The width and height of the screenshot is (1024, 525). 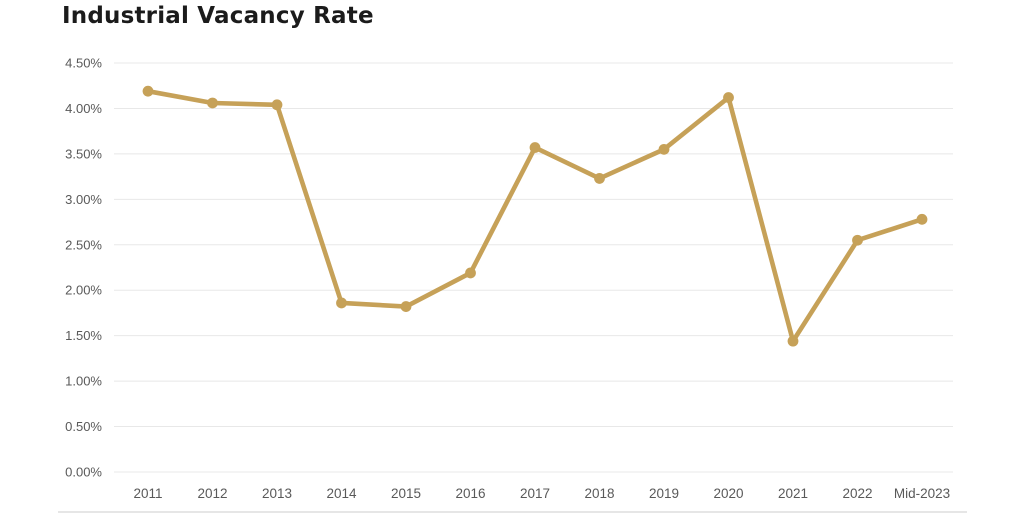 What do you see at coordinates (83, 290) in the screenshot?
I see `y-axis-tick-label: 2.00%` at bounding box center [83, 290].